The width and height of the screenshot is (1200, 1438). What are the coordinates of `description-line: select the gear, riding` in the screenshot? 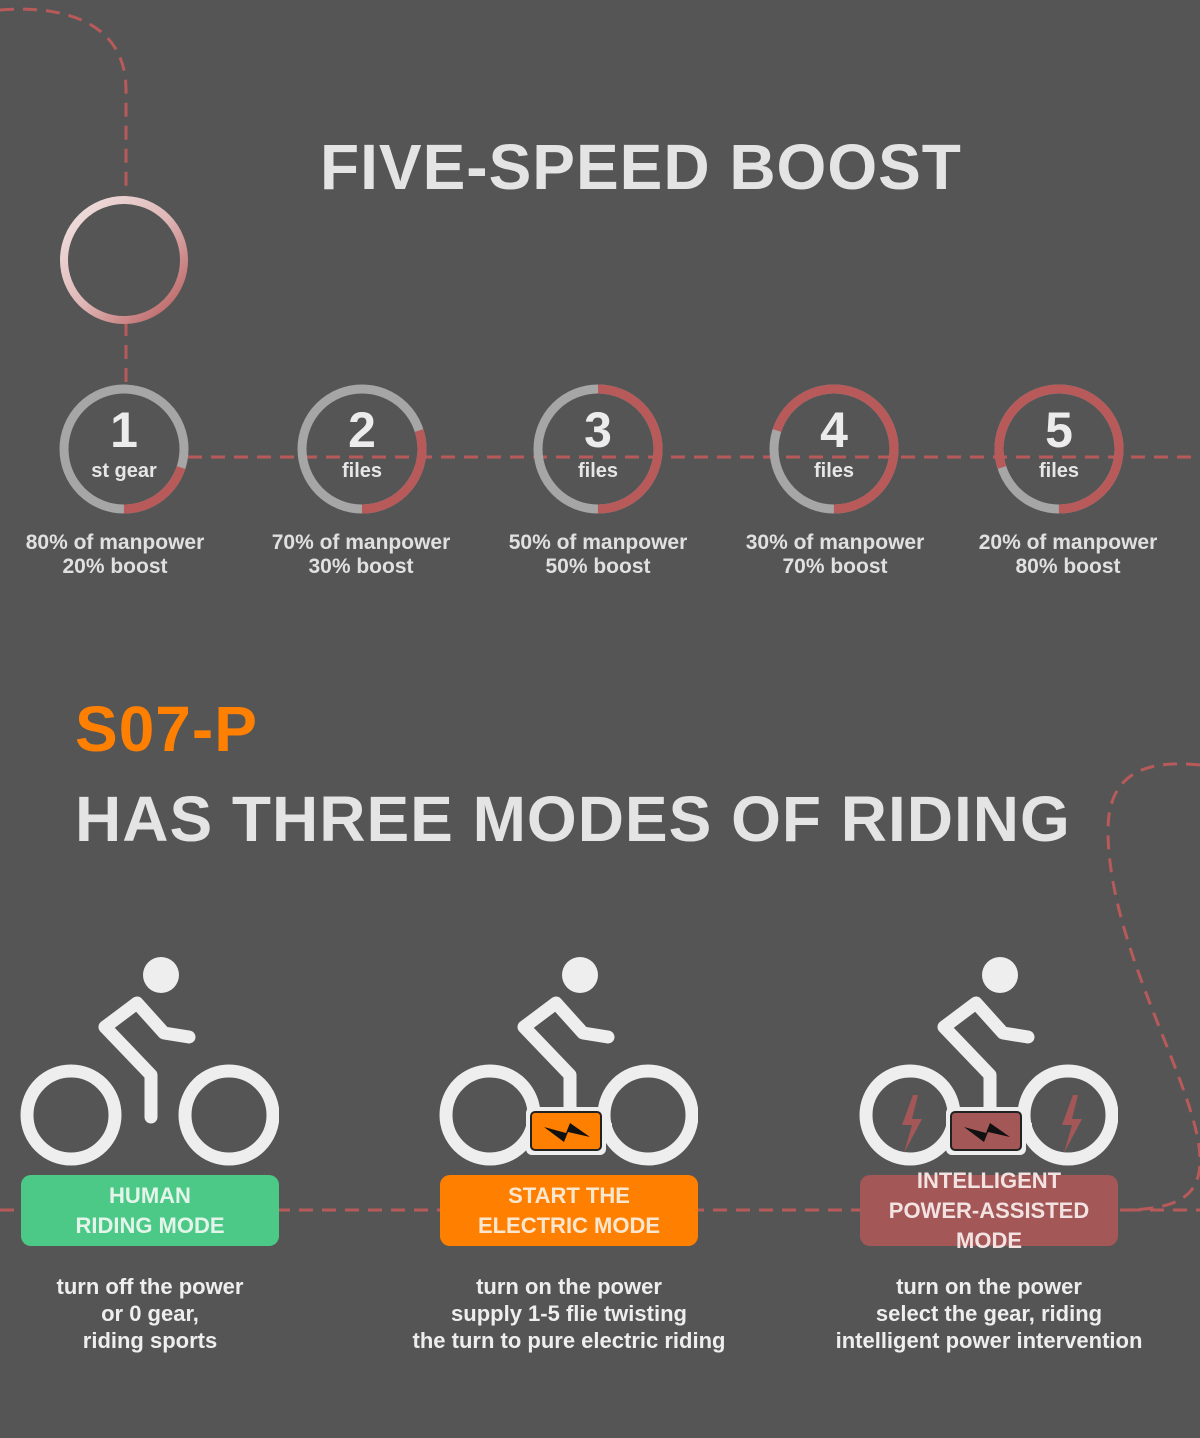 It's located at (989, 1313).